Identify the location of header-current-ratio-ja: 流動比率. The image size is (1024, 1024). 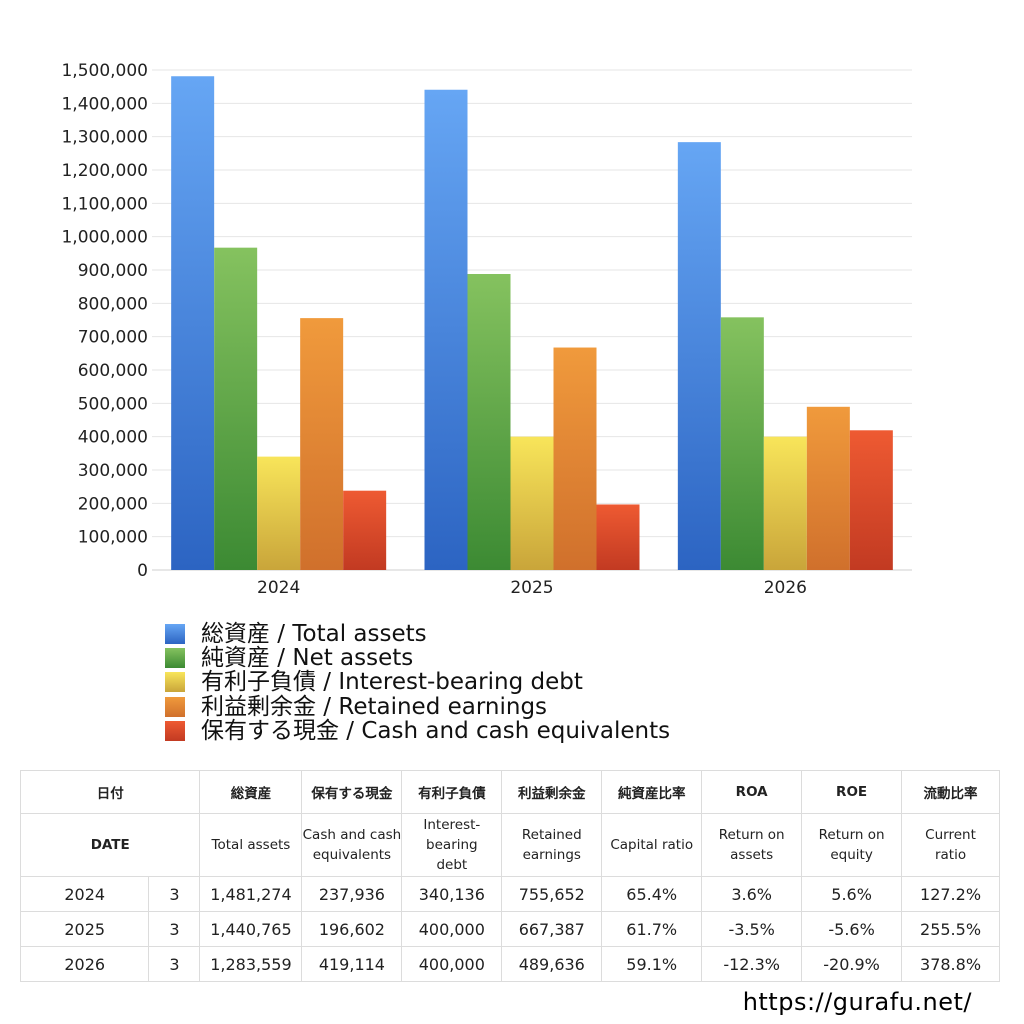
(950, 792).